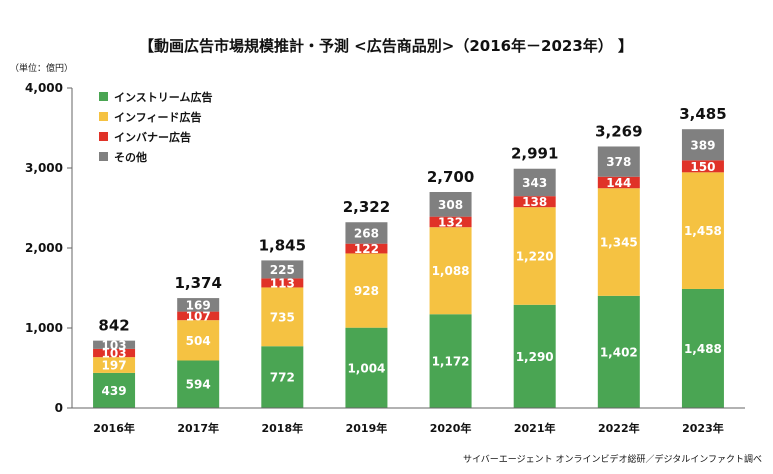  I want to click on bar-stack: 1,172 1,088 132 308 2,700, so click(450, 288).